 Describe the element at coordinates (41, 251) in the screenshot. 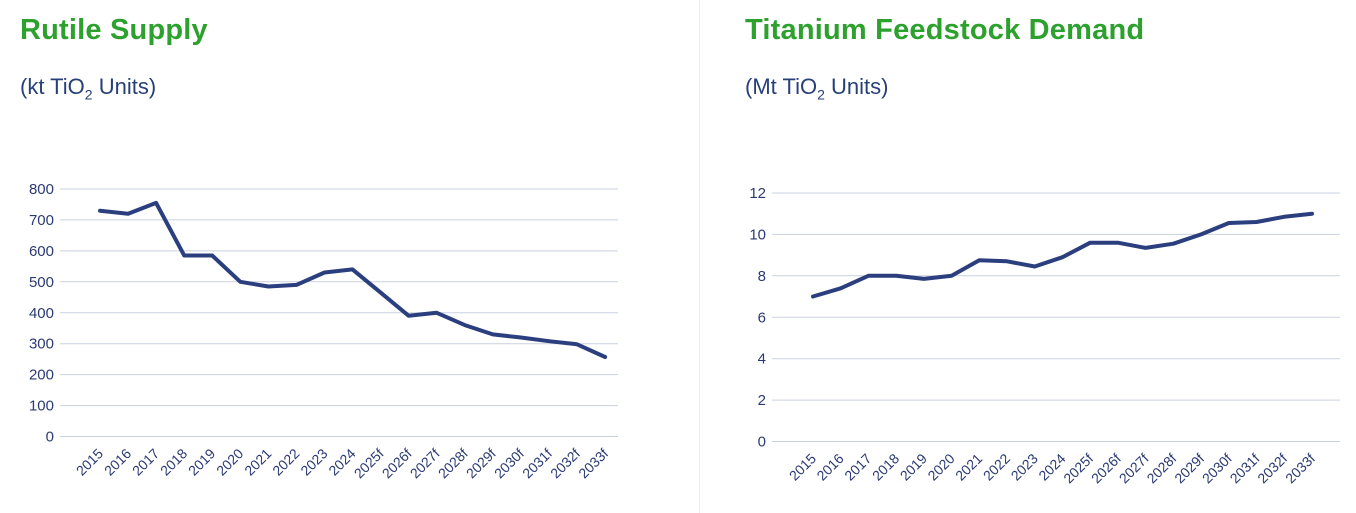

I see `y-axis-tick-label: 600` at that location.